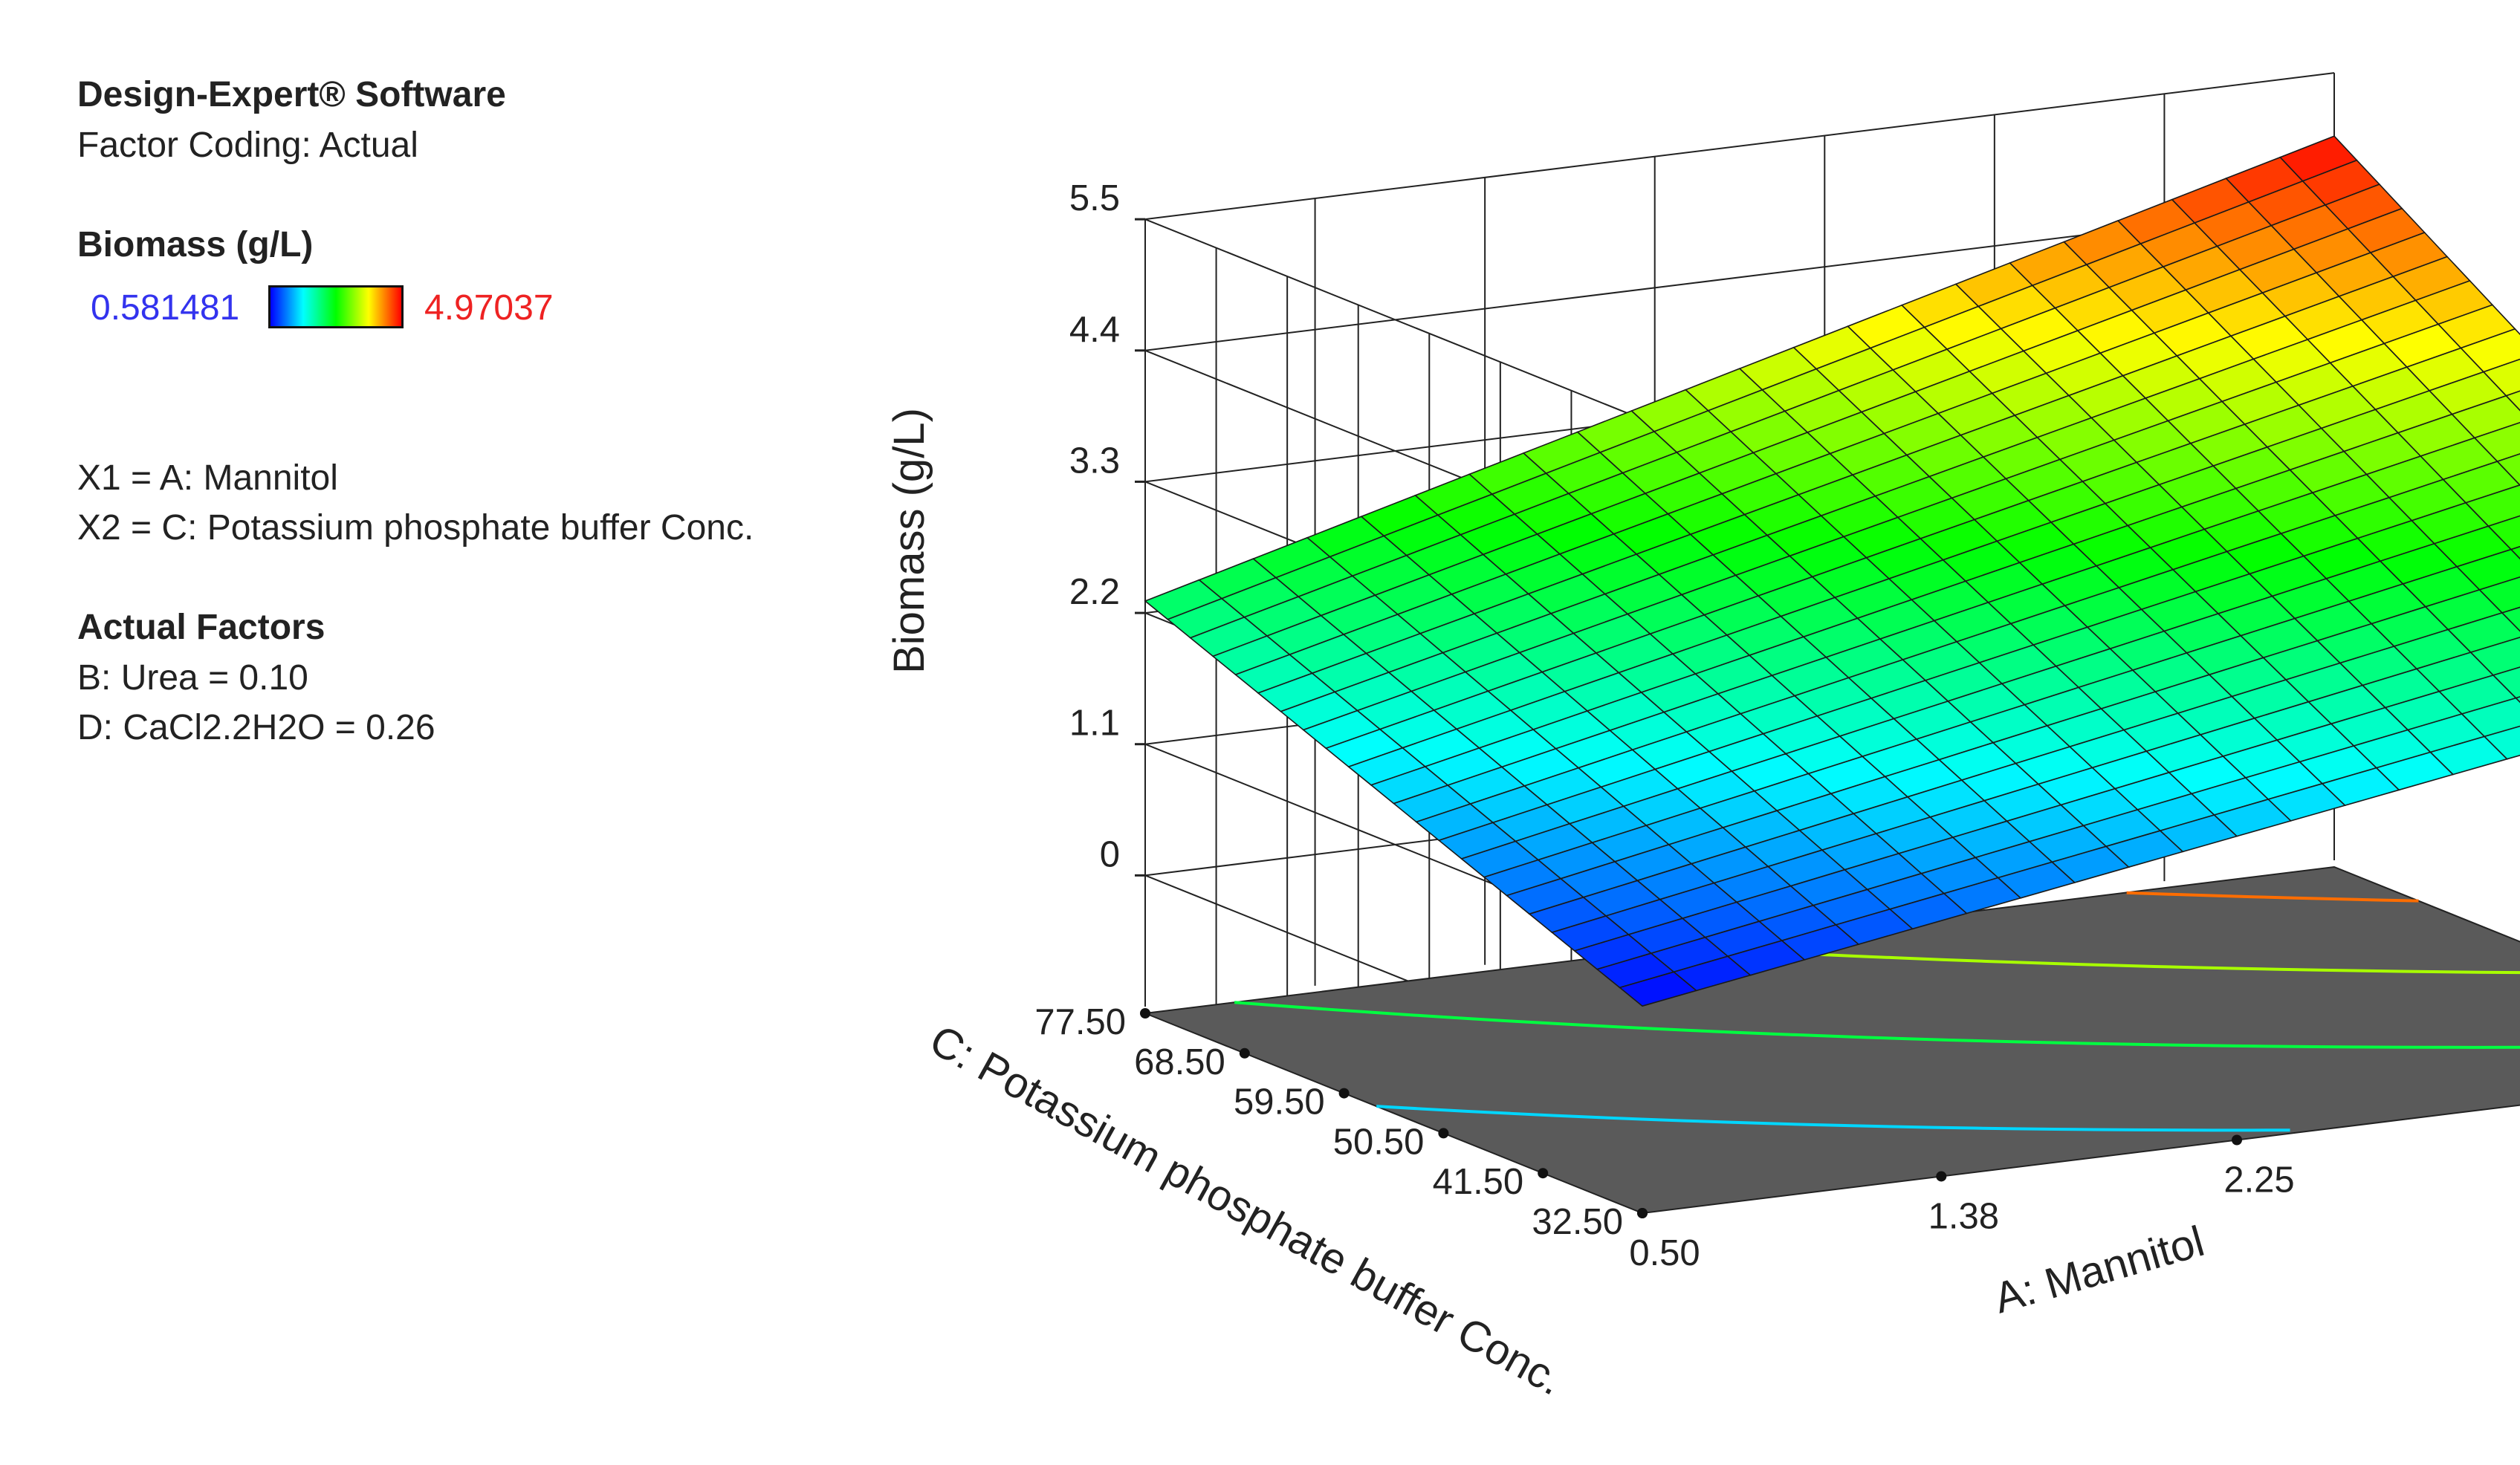 This screenshot has height=1465, width=2520. Describe the element at coordinates (489, 308) in the screenshot. I see `colorbar-max-label: 4.97037` at that location.